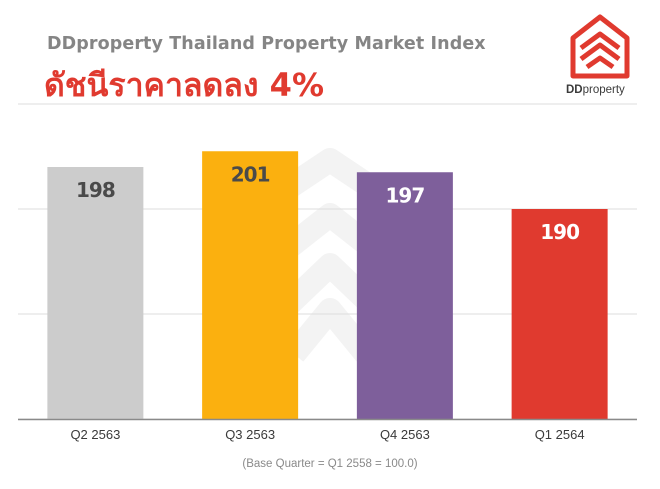 This screenshot has width=660, height=489. Describe the element at coordinates (330, 464) in the screenshot. I see `base-quarter-note: (Base Quarter = Q1 2558 = 100.0)` at that location.